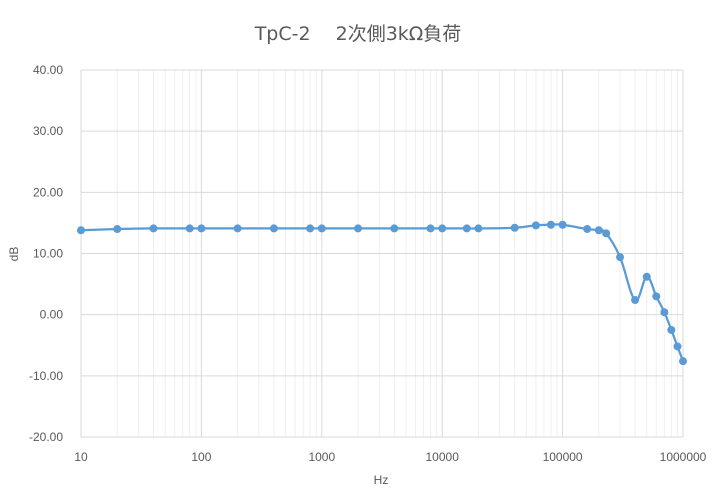 Image resolution: width=720 pixels, height=489 pixels. Describe the element at coordinates (46, 376) in the screenshot. I see `y-tick-label: -10.00` at that location.